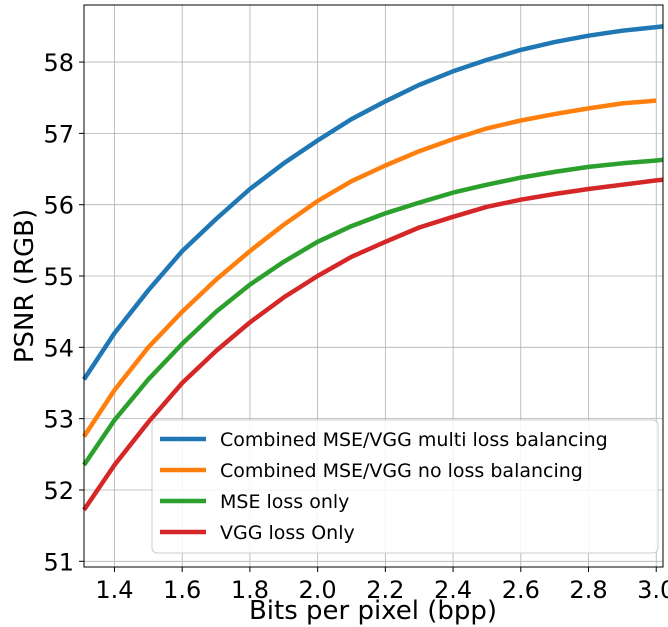 Image resolution: width=668 pixels, height=627 pixels. I want to click on y-tick-label: 57, so click(58, 134).